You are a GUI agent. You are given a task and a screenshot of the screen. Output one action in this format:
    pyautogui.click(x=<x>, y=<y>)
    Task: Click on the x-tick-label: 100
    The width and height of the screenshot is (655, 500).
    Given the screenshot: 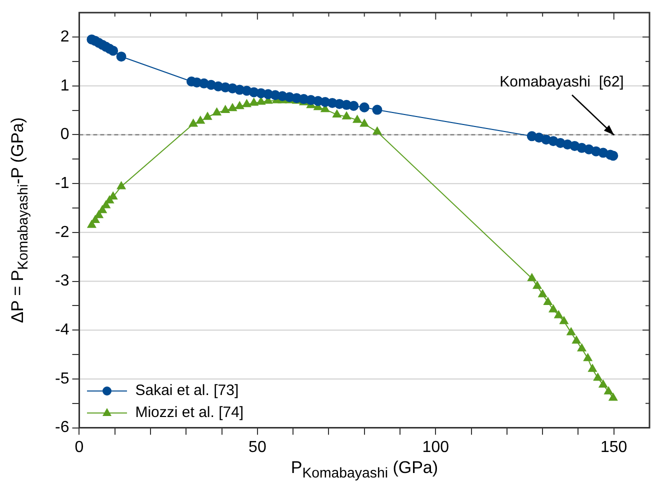 What is the action you would take?
    pyautogui.click(x=436, y=447)
    